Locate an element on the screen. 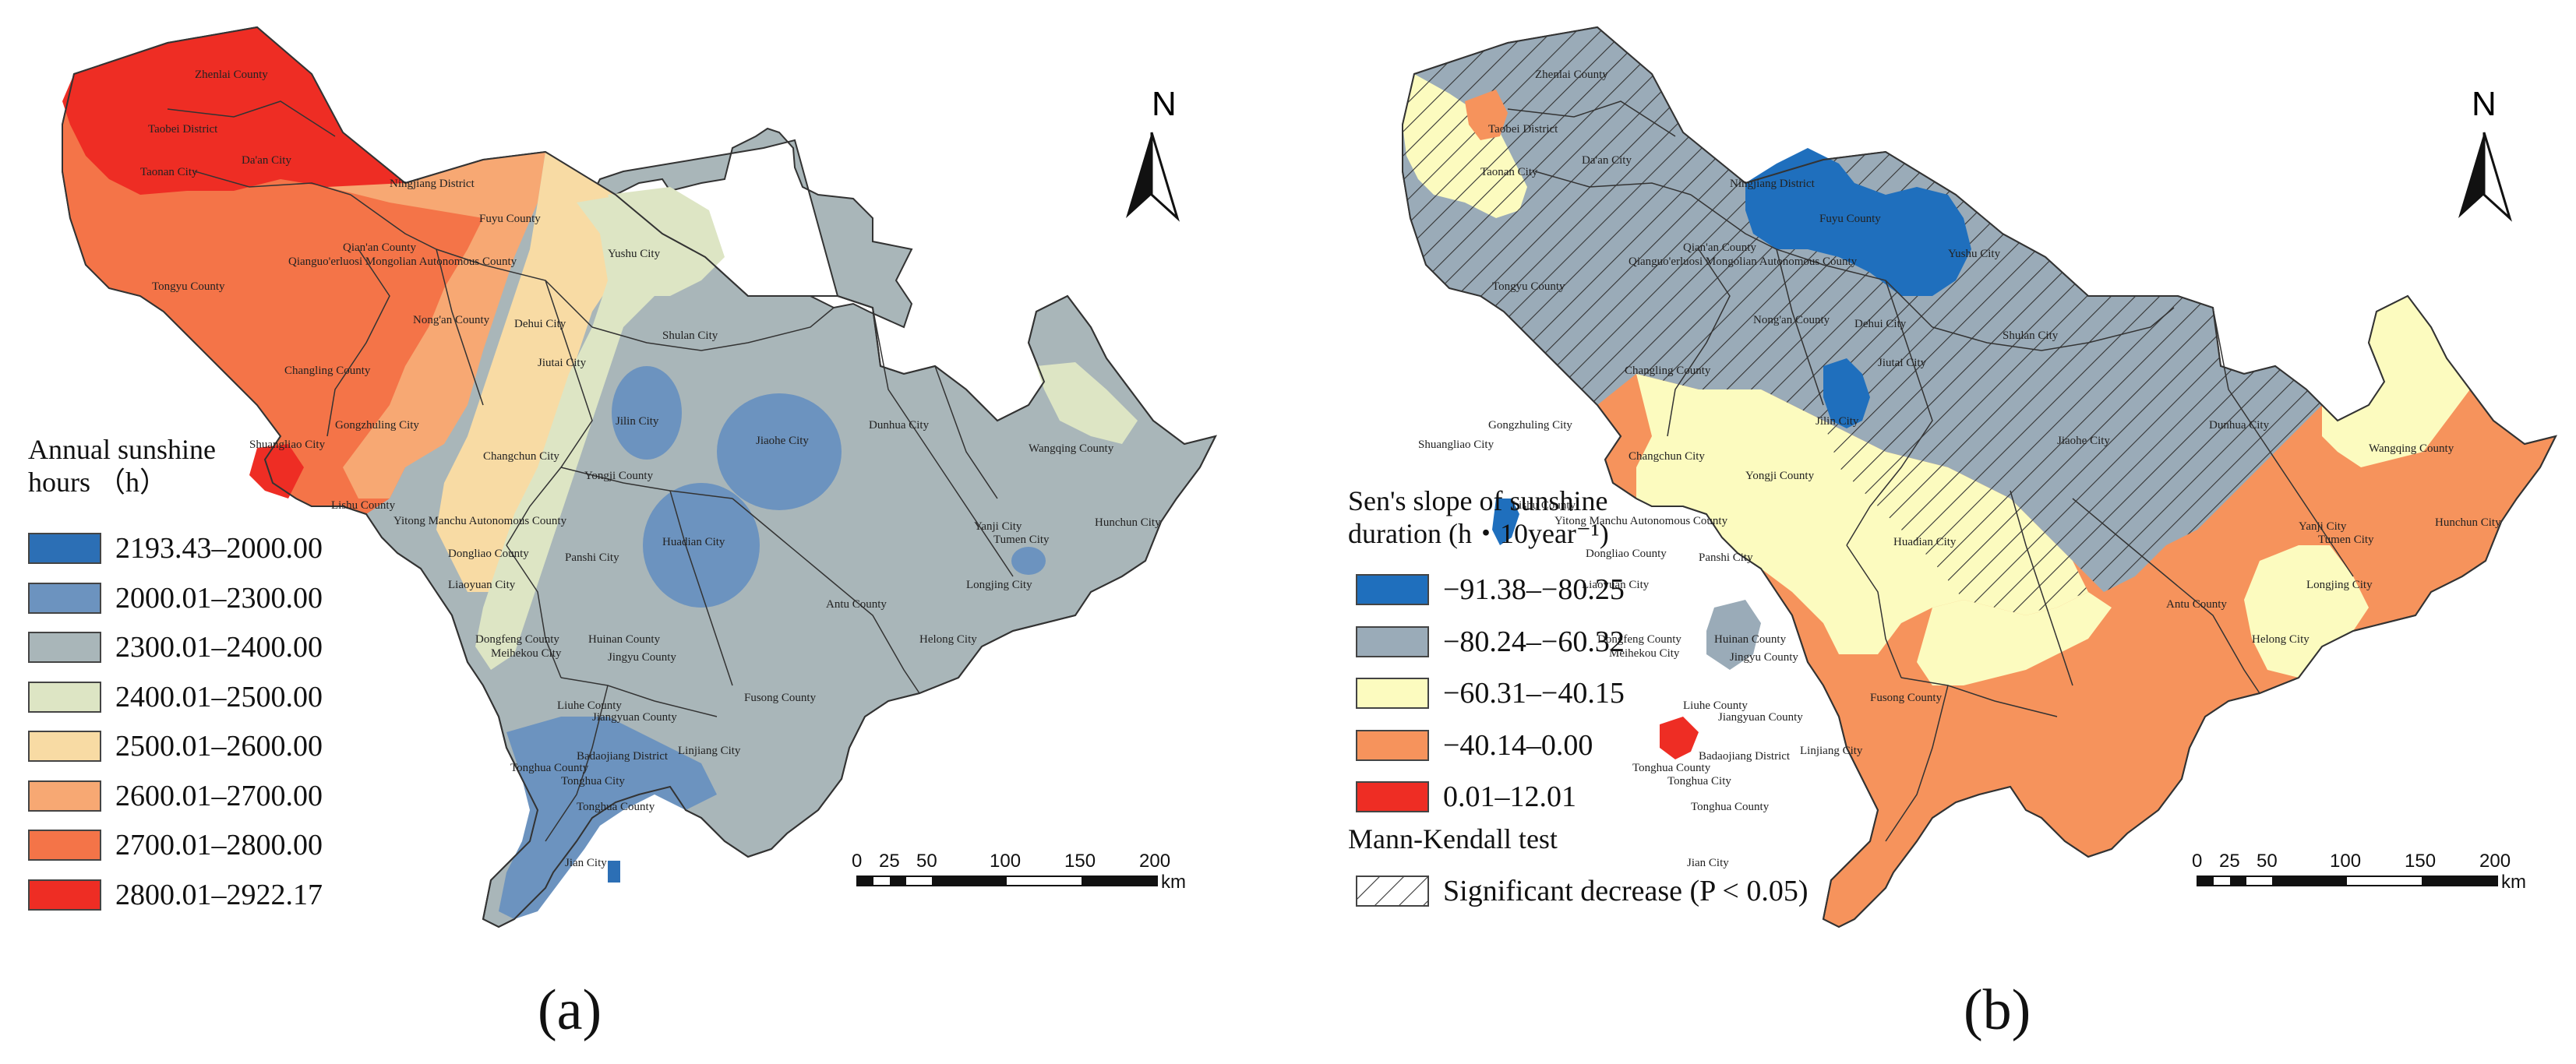 The width and height of the screenshot is (2576, 1064). a-legend-label: 2600.01–2700.00 is located at coordinates (219, 795).